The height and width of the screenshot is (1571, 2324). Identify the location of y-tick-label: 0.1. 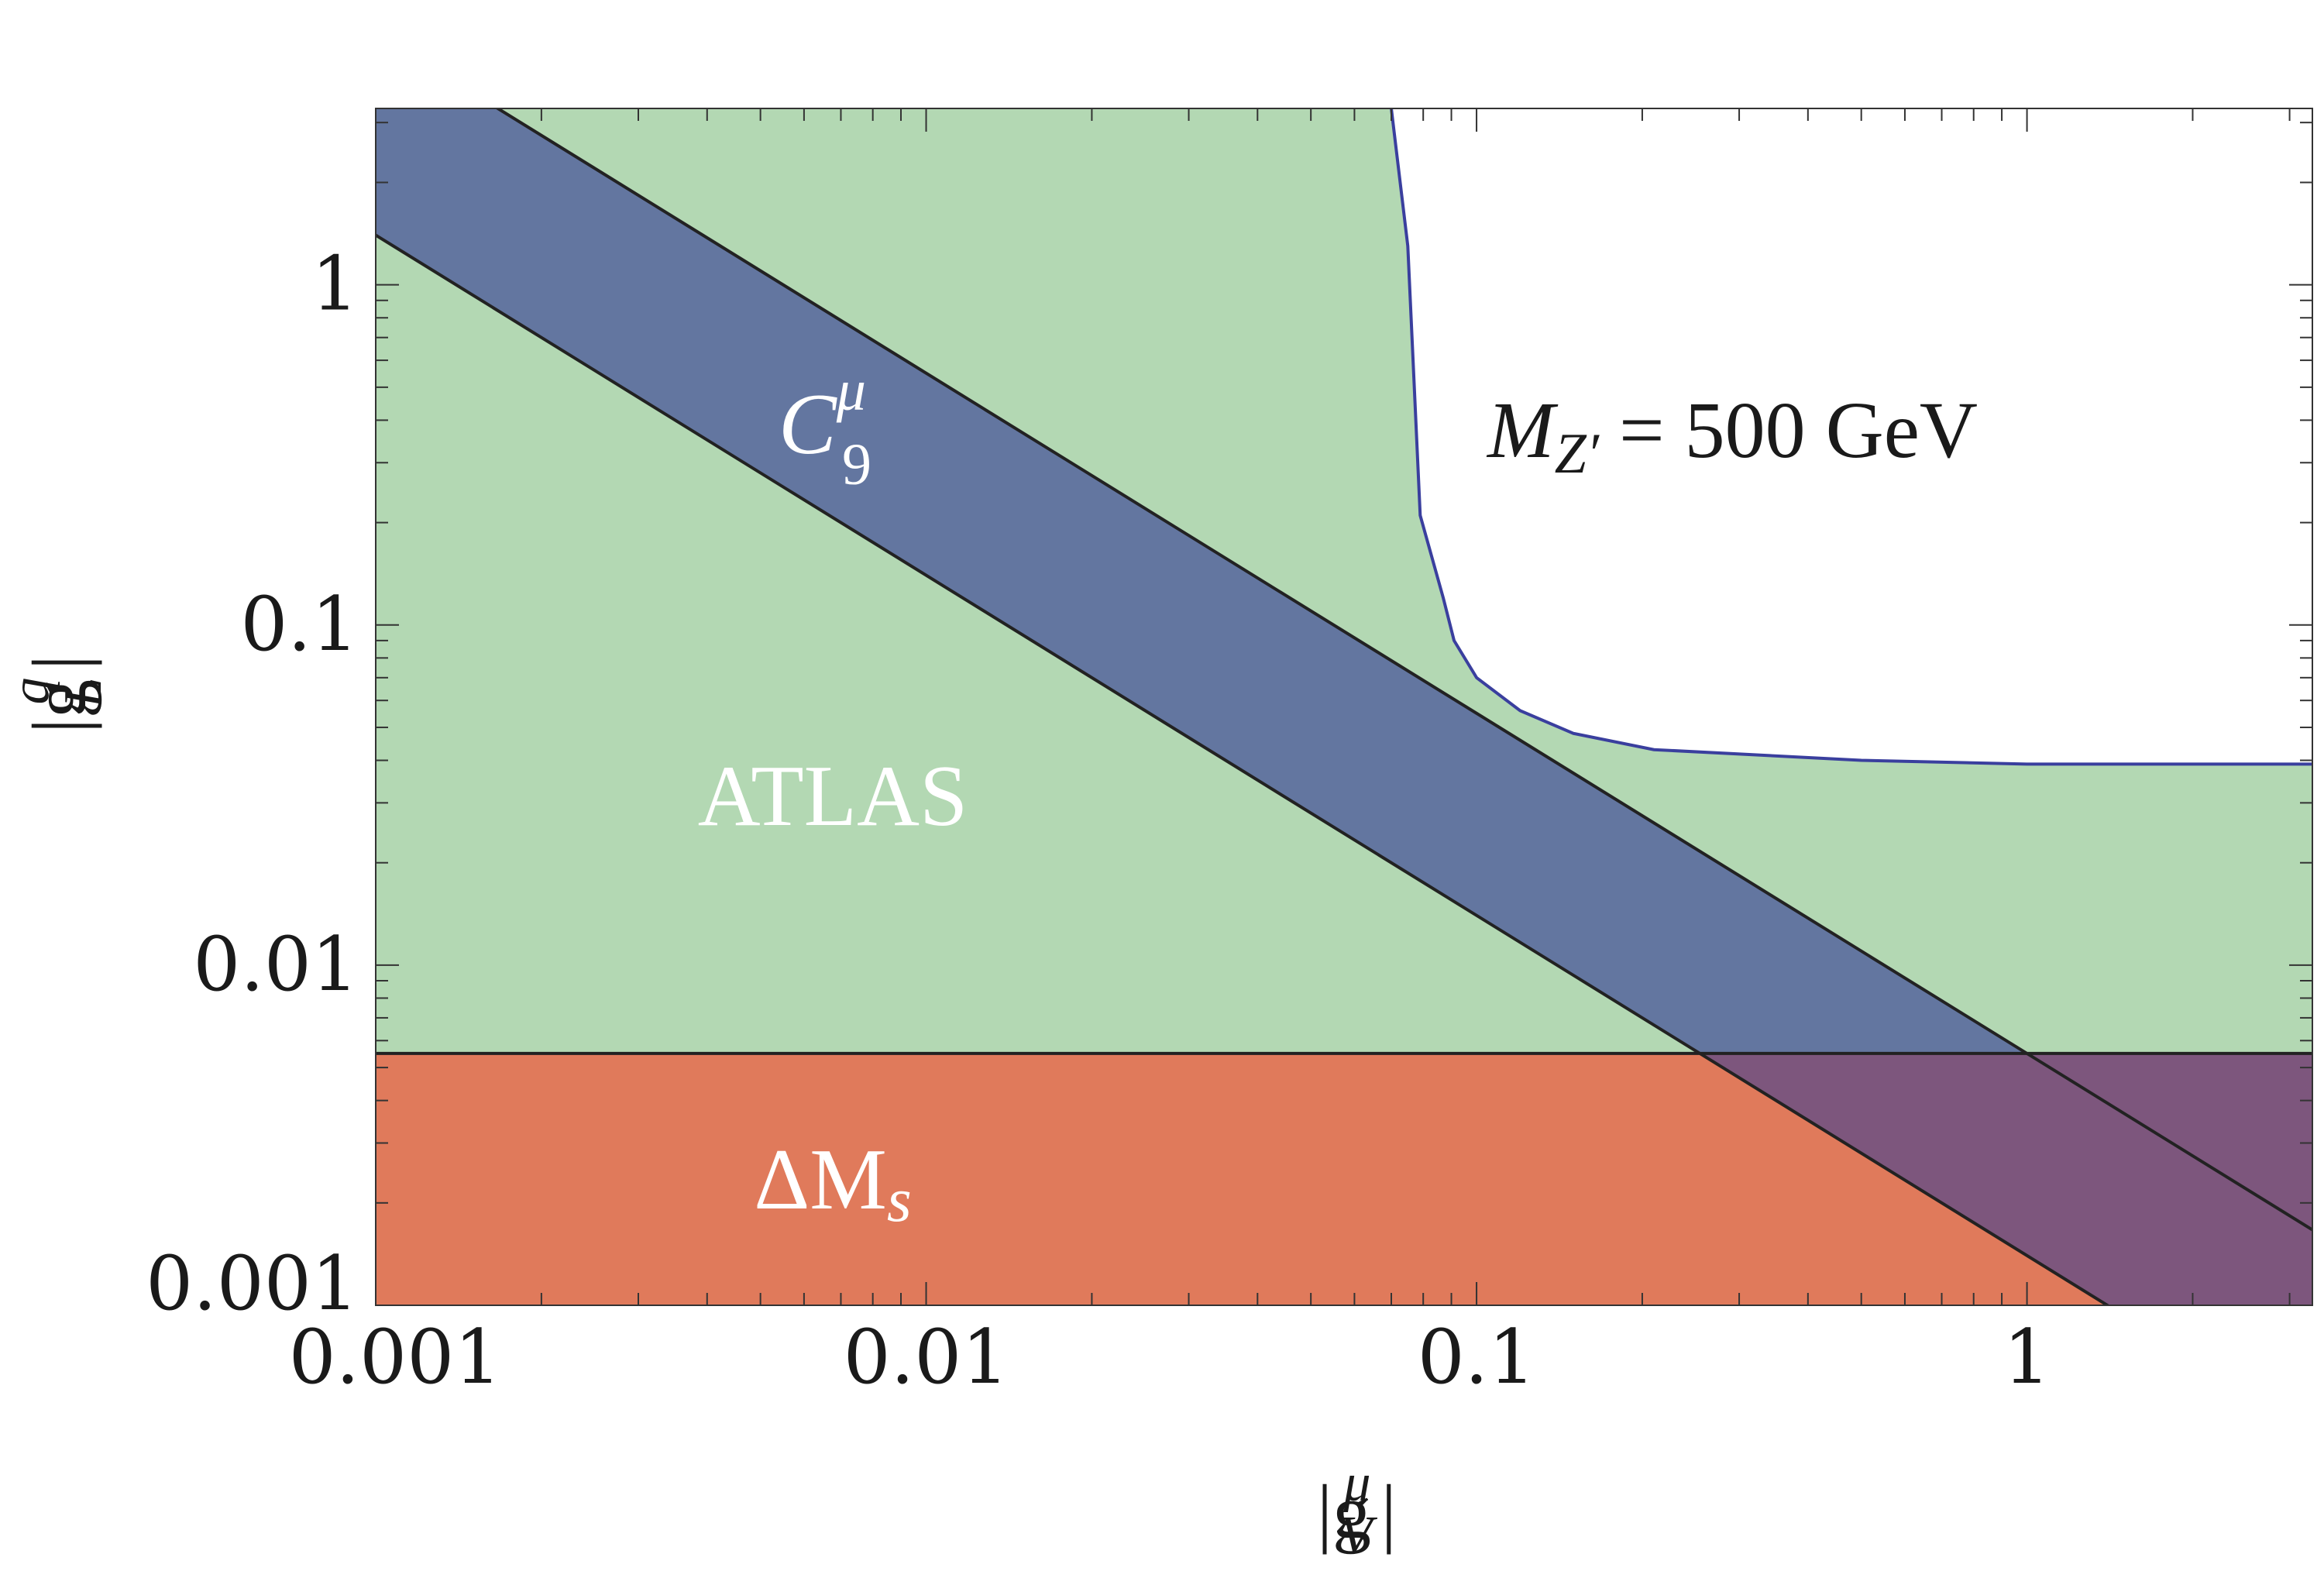
(299, 624).